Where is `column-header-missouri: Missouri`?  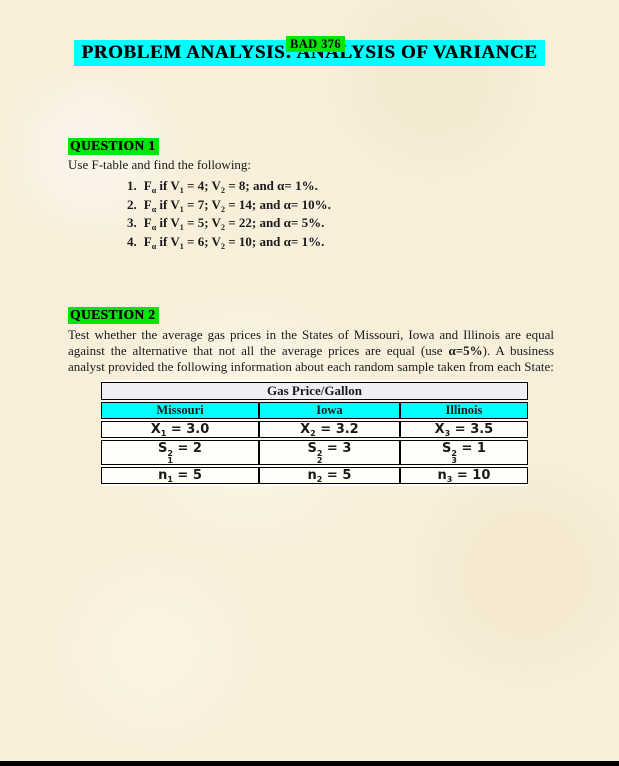 column-header-missouri: Missouri is located at coordinates (180, 411).